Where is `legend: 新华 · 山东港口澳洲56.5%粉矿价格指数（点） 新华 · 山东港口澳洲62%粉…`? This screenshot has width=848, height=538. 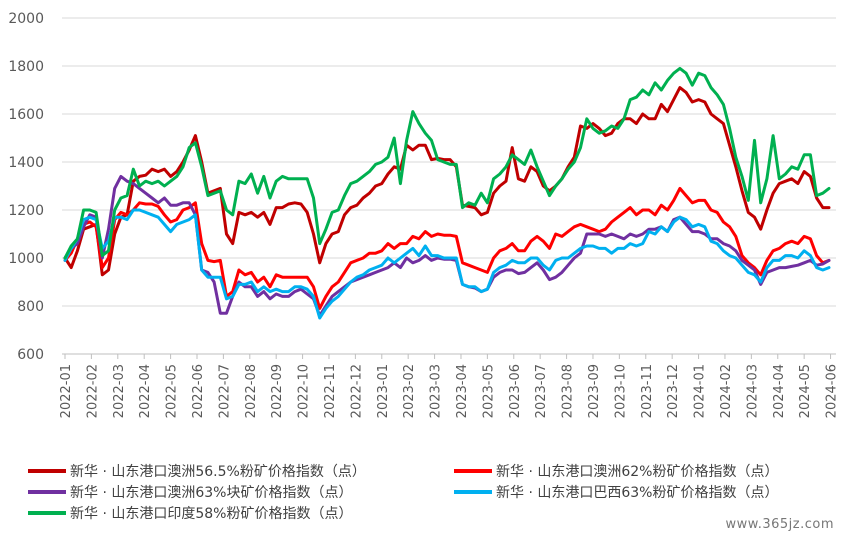 legend: 新华 · 山东港口澳洲56.5%粉矿价格指数（点） 新华 · 山东港口澳洲62%粉… is located at coordinates (403, 493).